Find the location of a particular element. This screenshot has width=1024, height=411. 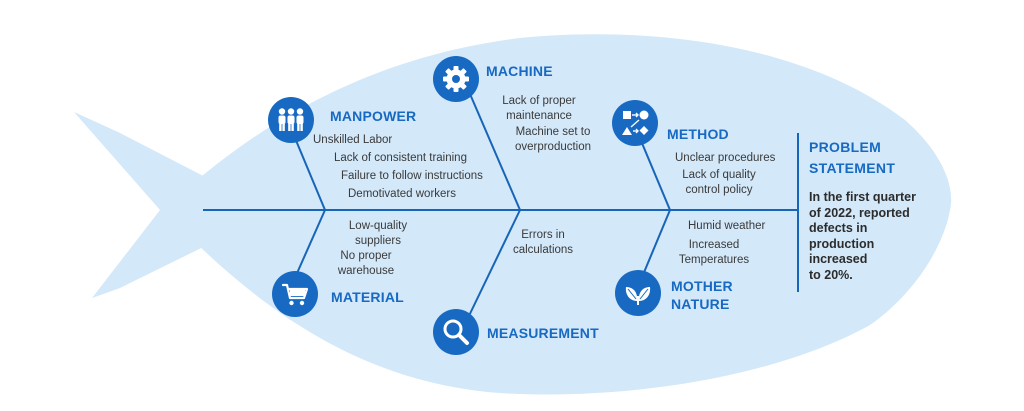

bone-machine is located at coordinates (495, 152).